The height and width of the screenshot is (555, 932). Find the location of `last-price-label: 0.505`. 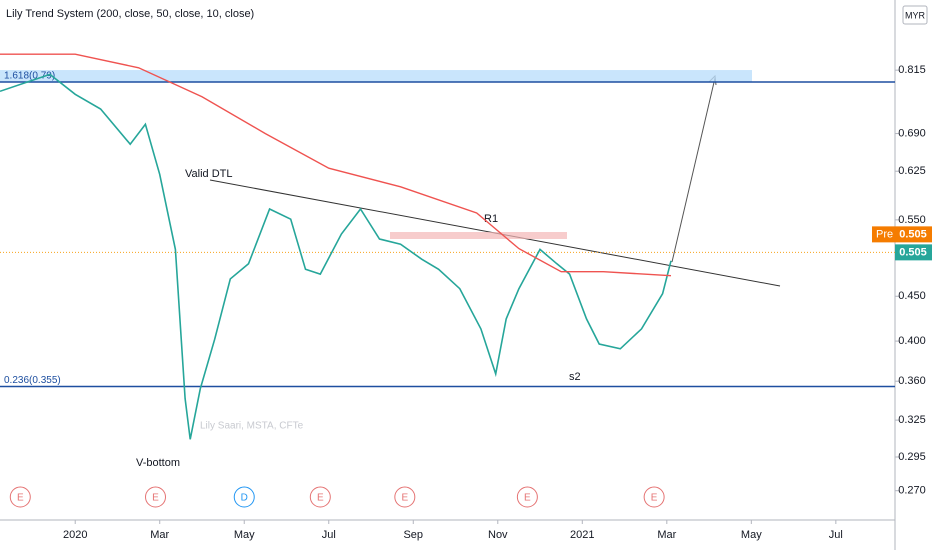

last-price-label: 0.505 is located at coordinates (913, 252).